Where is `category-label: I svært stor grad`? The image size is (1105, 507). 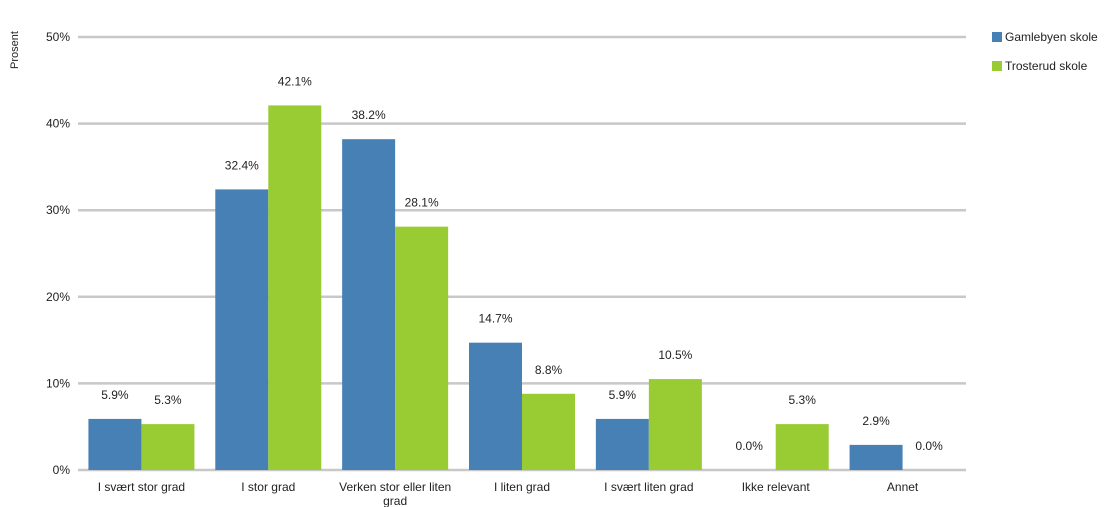
category-label: I svært stor grad is located at coordinates (141, 487).